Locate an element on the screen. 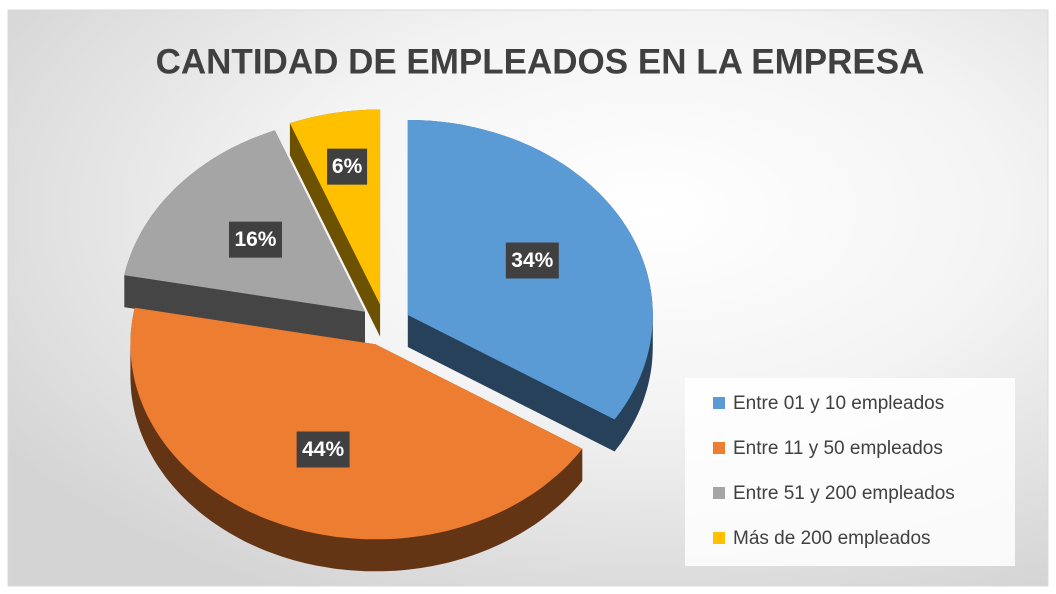  legend-label: Entre 11 y 50 empleados is located at coordinates (838, 448).